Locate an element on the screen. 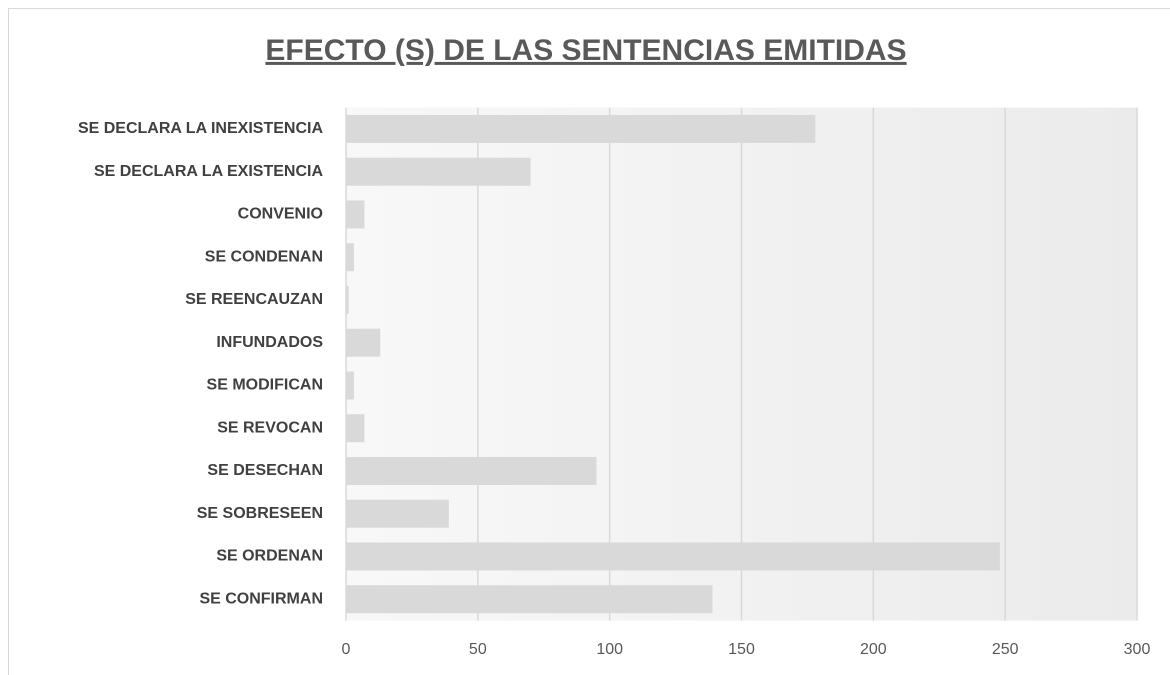  y-tick-label: CONVENIO is located at coordinates (280, 214).